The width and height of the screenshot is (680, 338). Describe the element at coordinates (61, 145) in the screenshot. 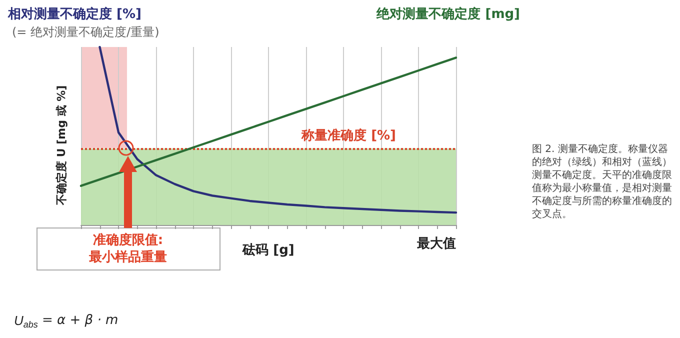

I see `y-axis-title: 不确定度 U [mg 或 %]` at that location.